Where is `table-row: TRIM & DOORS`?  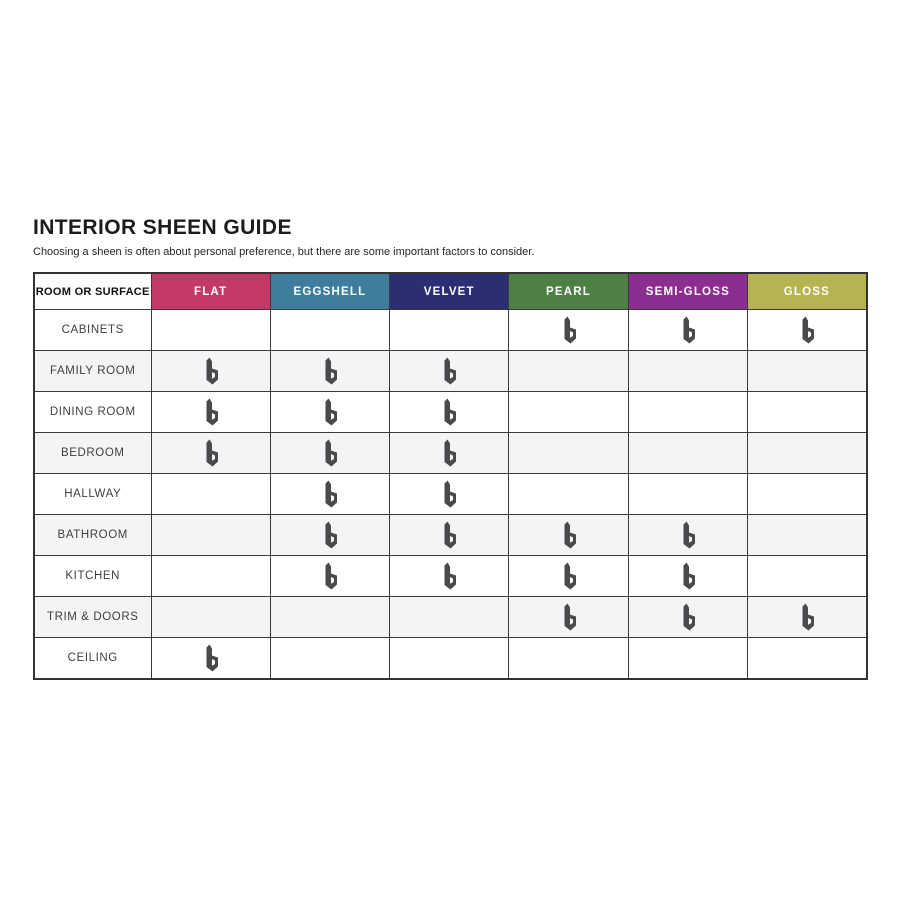
table-row: TRIM & DOORS is located at coordinates (450, 617).